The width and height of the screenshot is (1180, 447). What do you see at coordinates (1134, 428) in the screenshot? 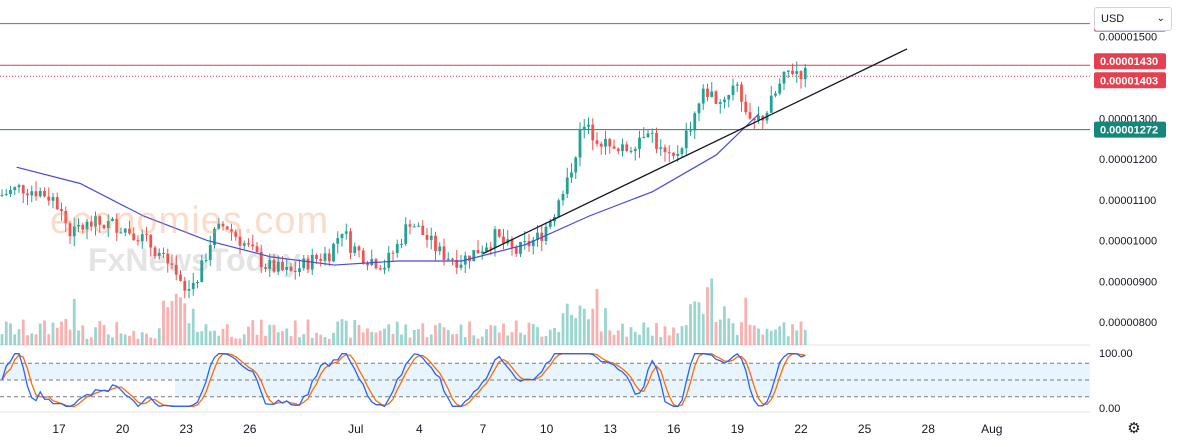
I see `gear-icon: ⚙` at bounding box center [1134, 428].